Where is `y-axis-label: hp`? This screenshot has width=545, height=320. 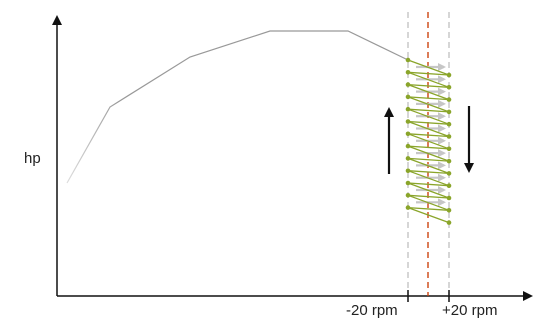
y-axis-label: hp is located at coordinates (32, 158).